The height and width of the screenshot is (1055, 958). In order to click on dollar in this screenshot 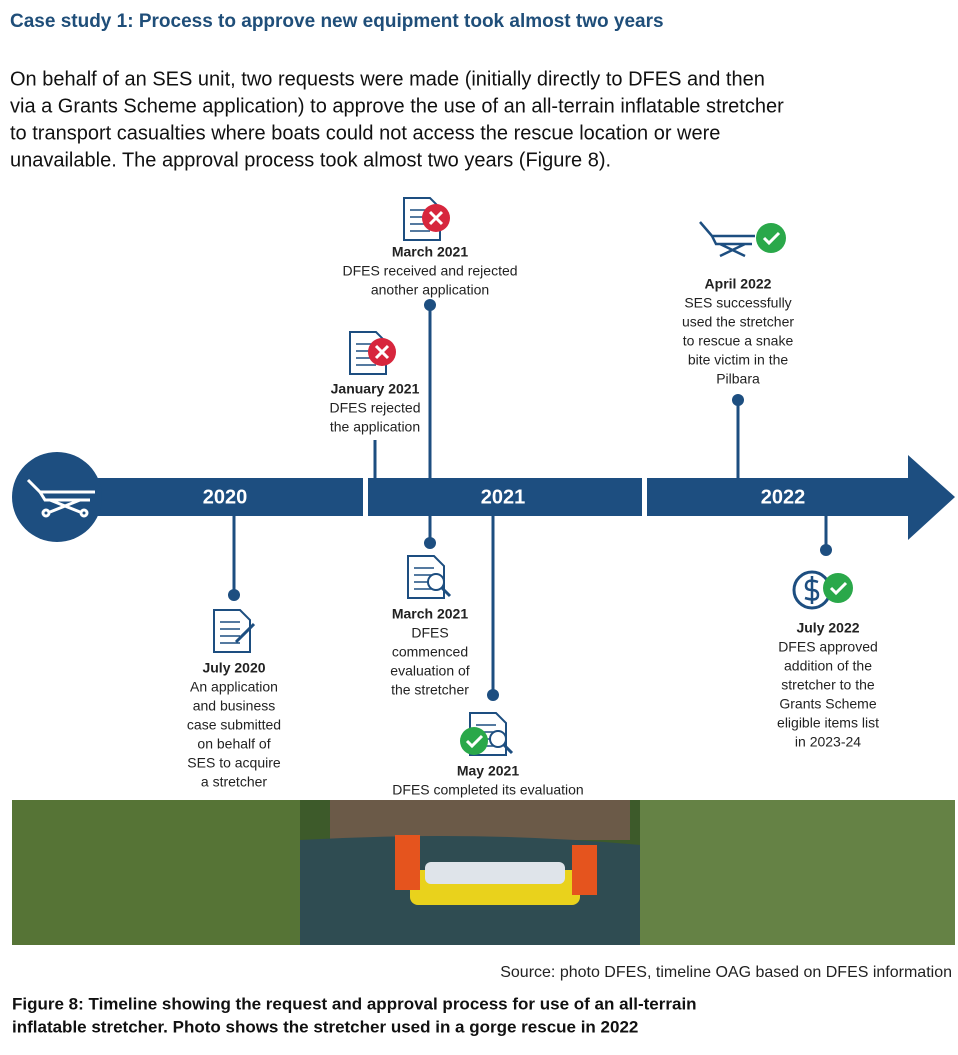, I will do `click(812, 590)`.